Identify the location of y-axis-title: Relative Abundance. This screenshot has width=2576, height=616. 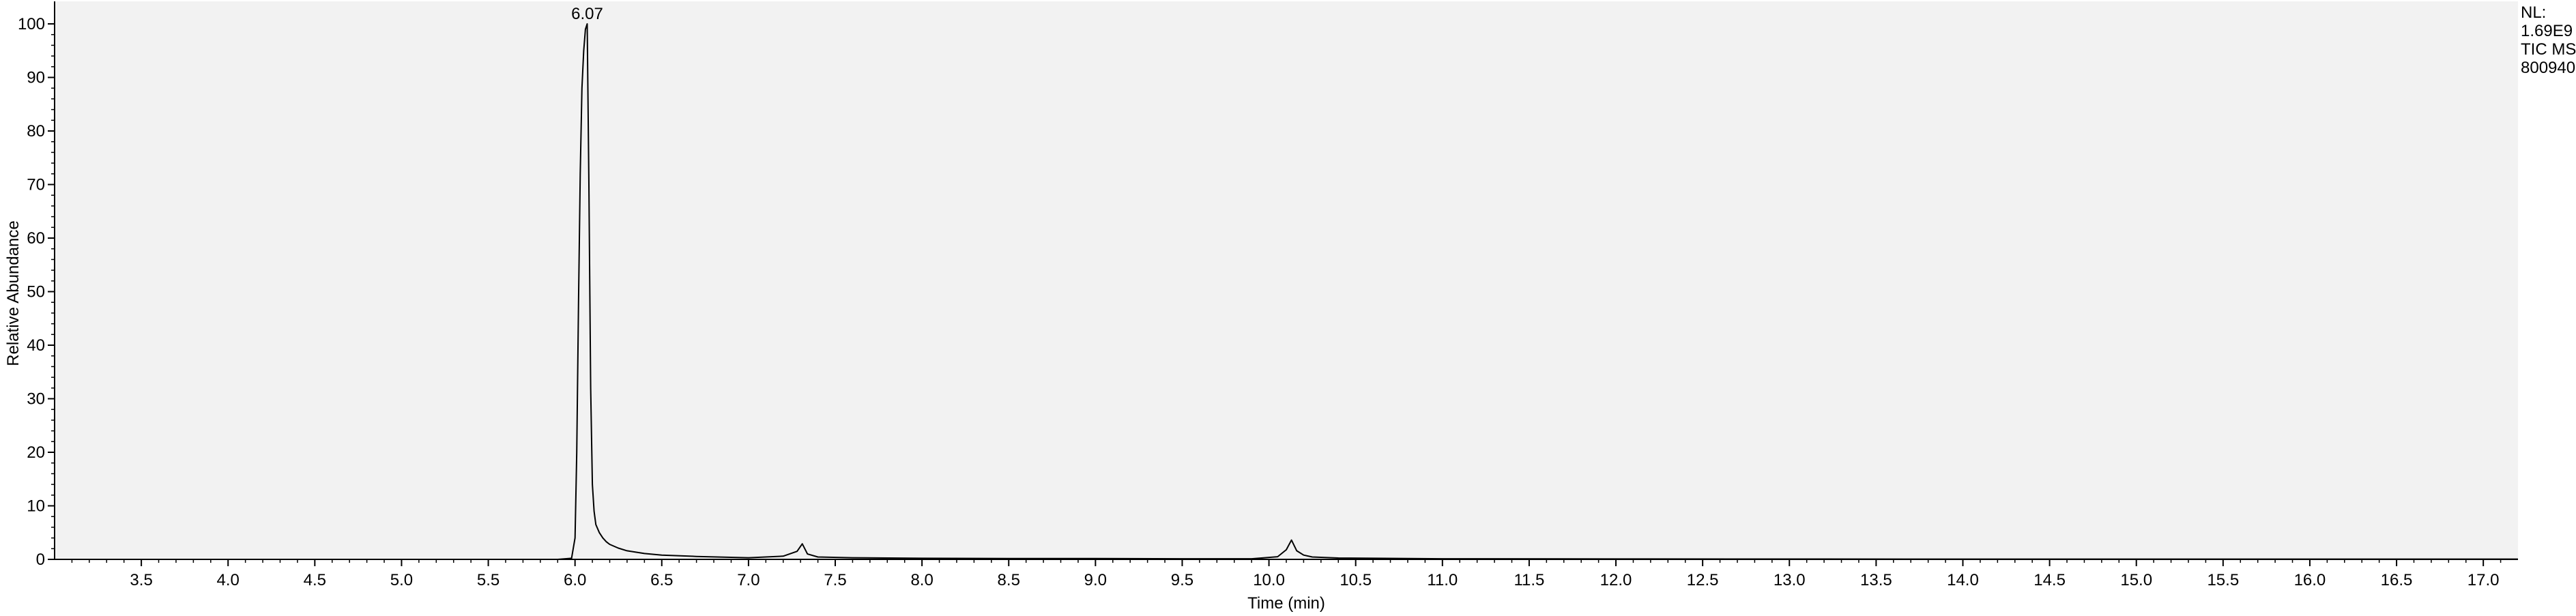
(13, 293).